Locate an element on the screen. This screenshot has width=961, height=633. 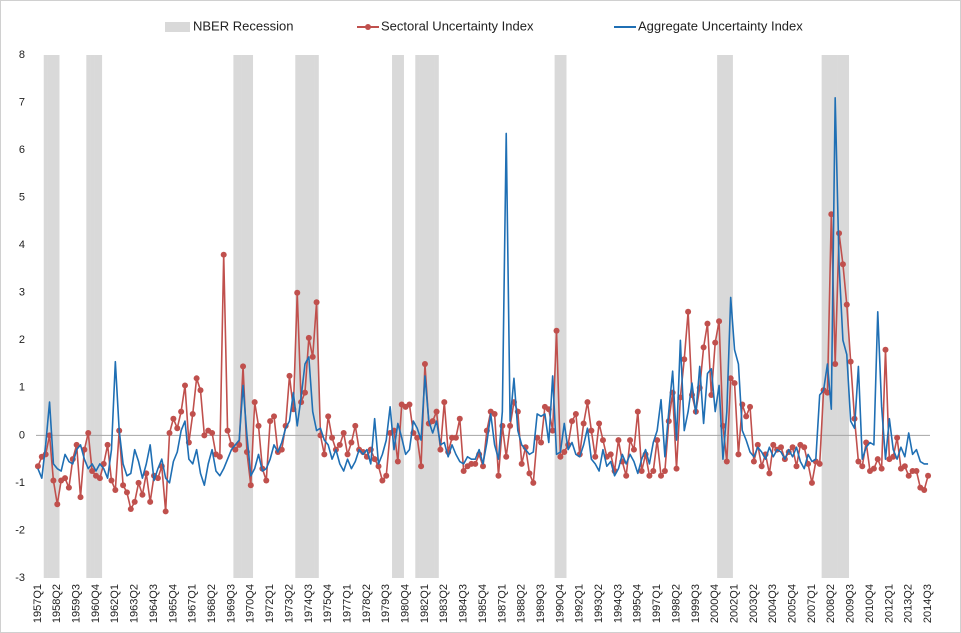
y-tick-label: 8 is located at coordinates (22, 55).